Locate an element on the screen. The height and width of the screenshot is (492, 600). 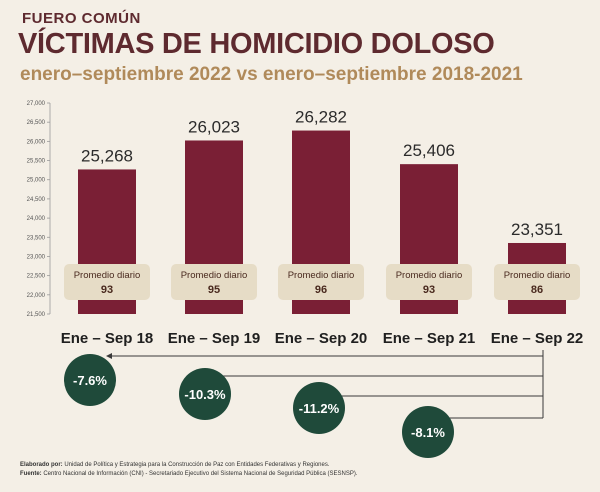
y-tick-label: 27,000 is located at coordinates (36, 104).